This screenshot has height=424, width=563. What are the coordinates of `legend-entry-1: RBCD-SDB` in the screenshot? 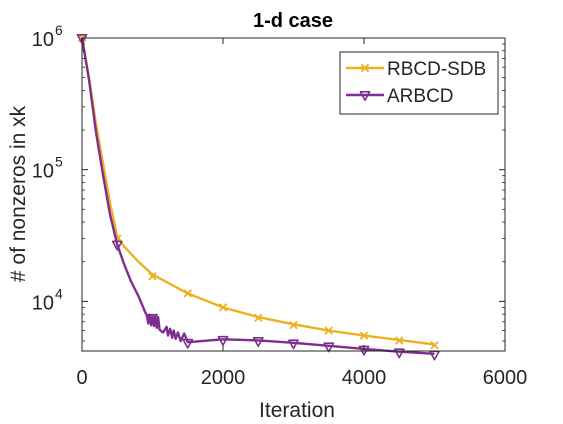 It's located at (416, 69).